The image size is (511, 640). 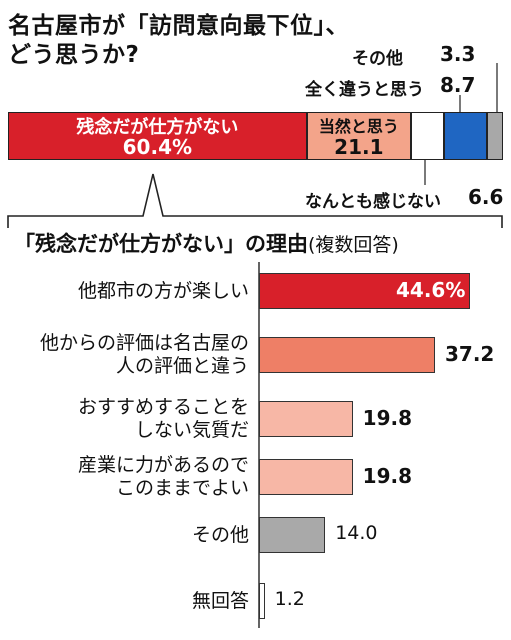 What do you see at coordinates (469, 354) in the screenshot?
I see `breakdown-value-1: 37.2` at bounding box center [469, 354].